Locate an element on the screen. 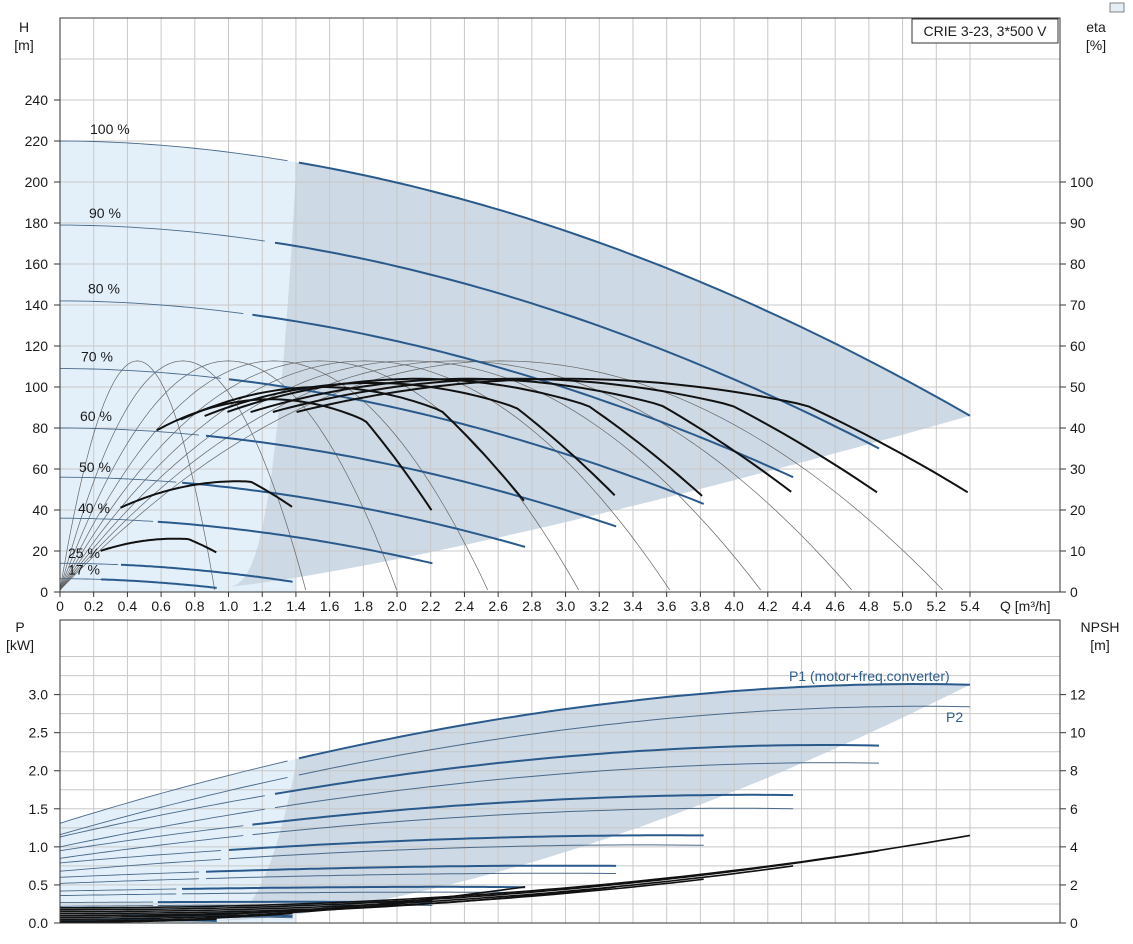  x-tick-label: 2.0 is located at coordinates (397, 606).